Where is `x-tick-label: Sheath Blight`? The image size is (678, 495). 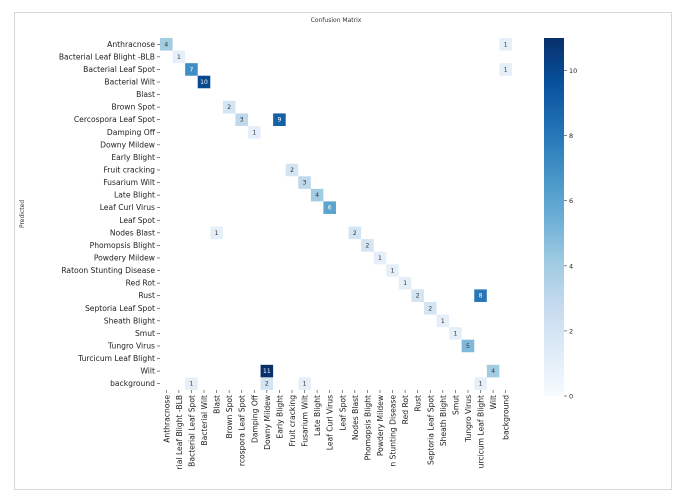 x-tick-label: Sheath Blight is located at coordinates (443, 420).